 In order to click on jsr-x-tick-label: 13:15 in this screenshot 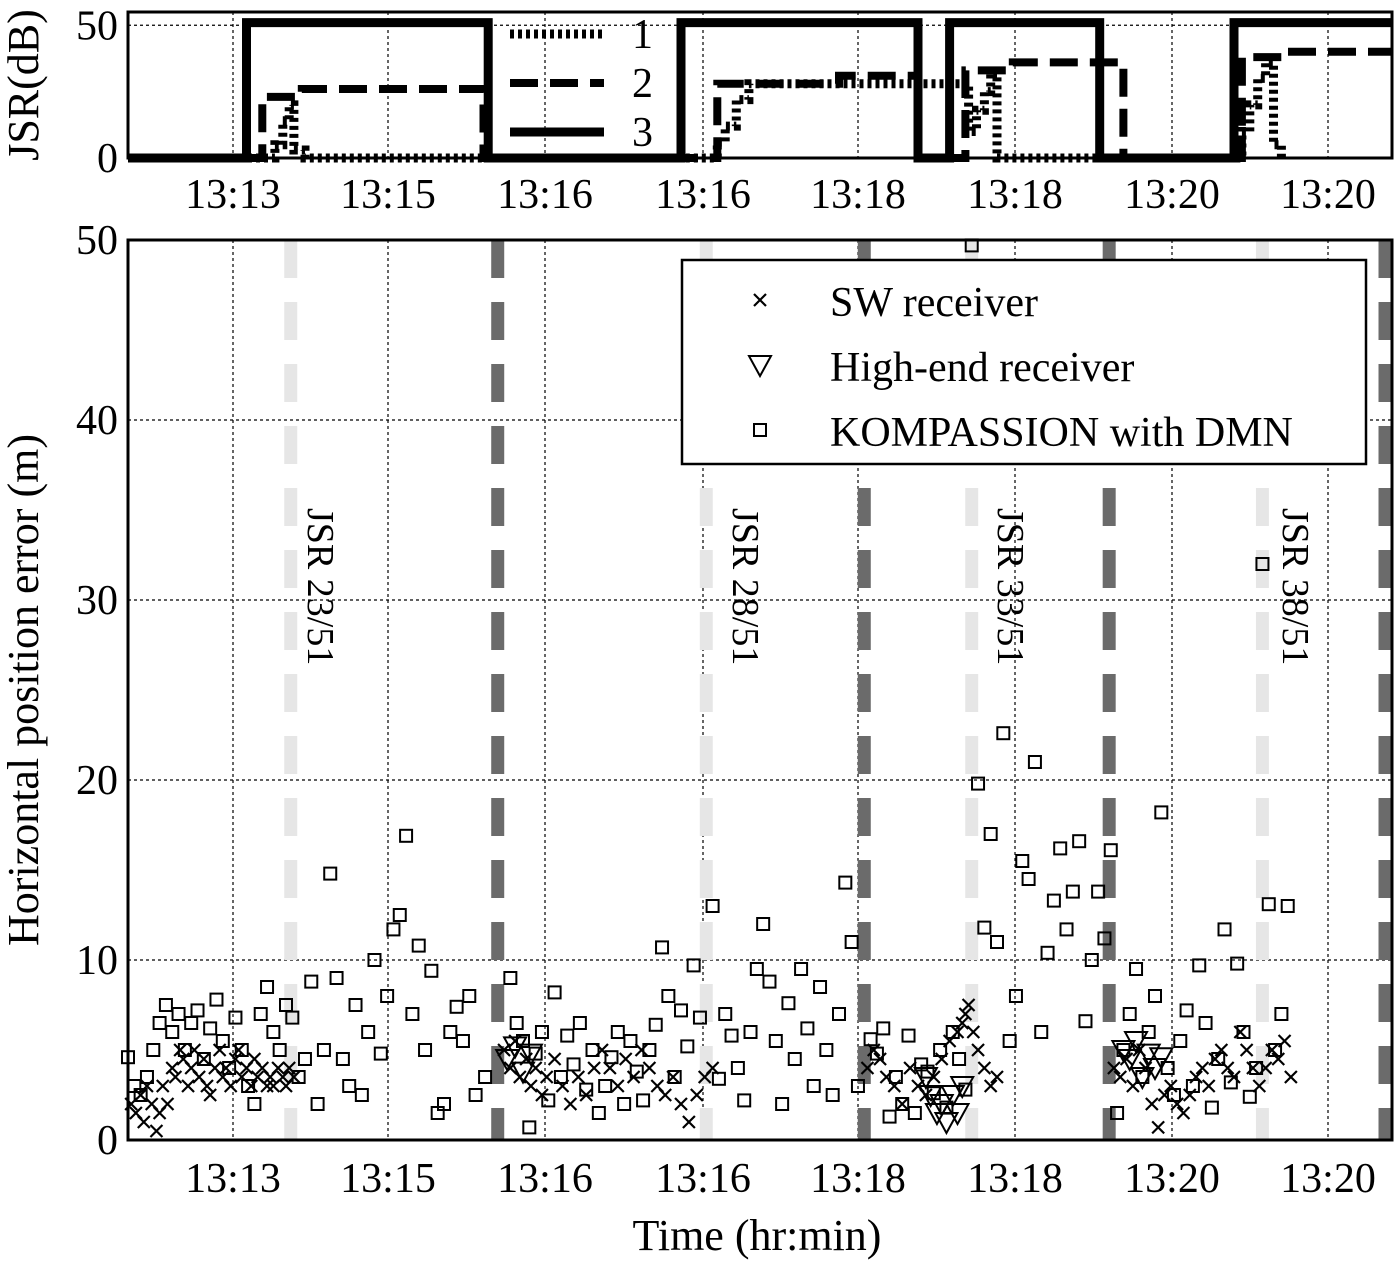, I will do `click(388, 195)`.